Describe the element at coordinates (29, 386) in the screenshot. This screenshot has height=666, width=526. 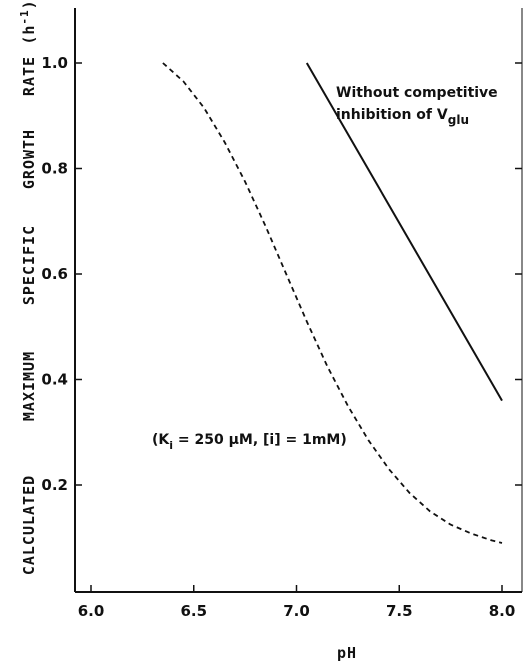
I see `y-axis-word-maximum: MAXIMUM` at that location.